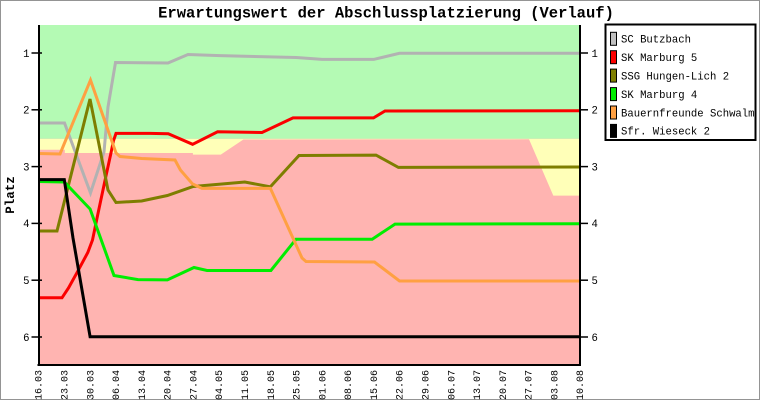 This screenshot has width=760, height=400. Describe the element at coordinates (656, 41) in the screenshot. I see `svg-text: SC Butzbach` at that location.